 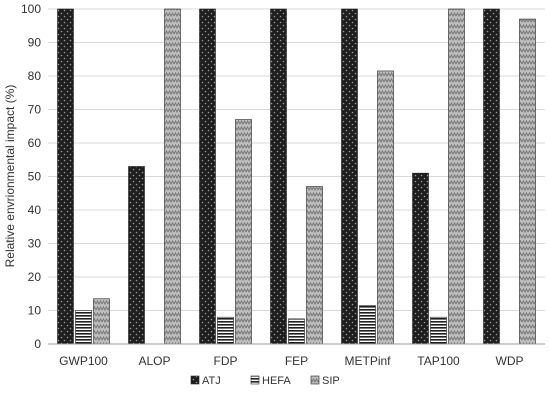 What do you see at coordinates (35, 210) in the screenshot?
I see `y-tick-label: 40` at bounding box center [35, 210].